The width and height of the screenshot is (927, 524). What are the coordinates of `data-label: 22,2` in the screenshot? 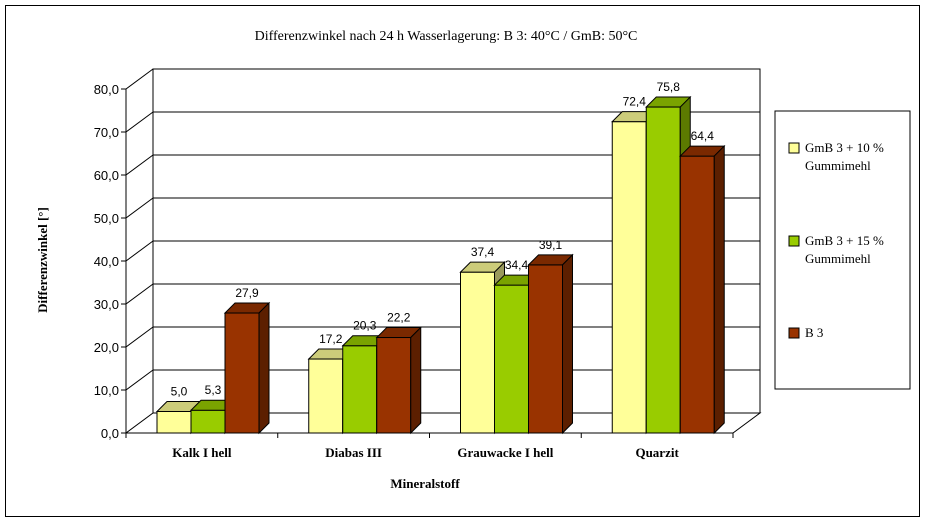 It's located at (399, 318).